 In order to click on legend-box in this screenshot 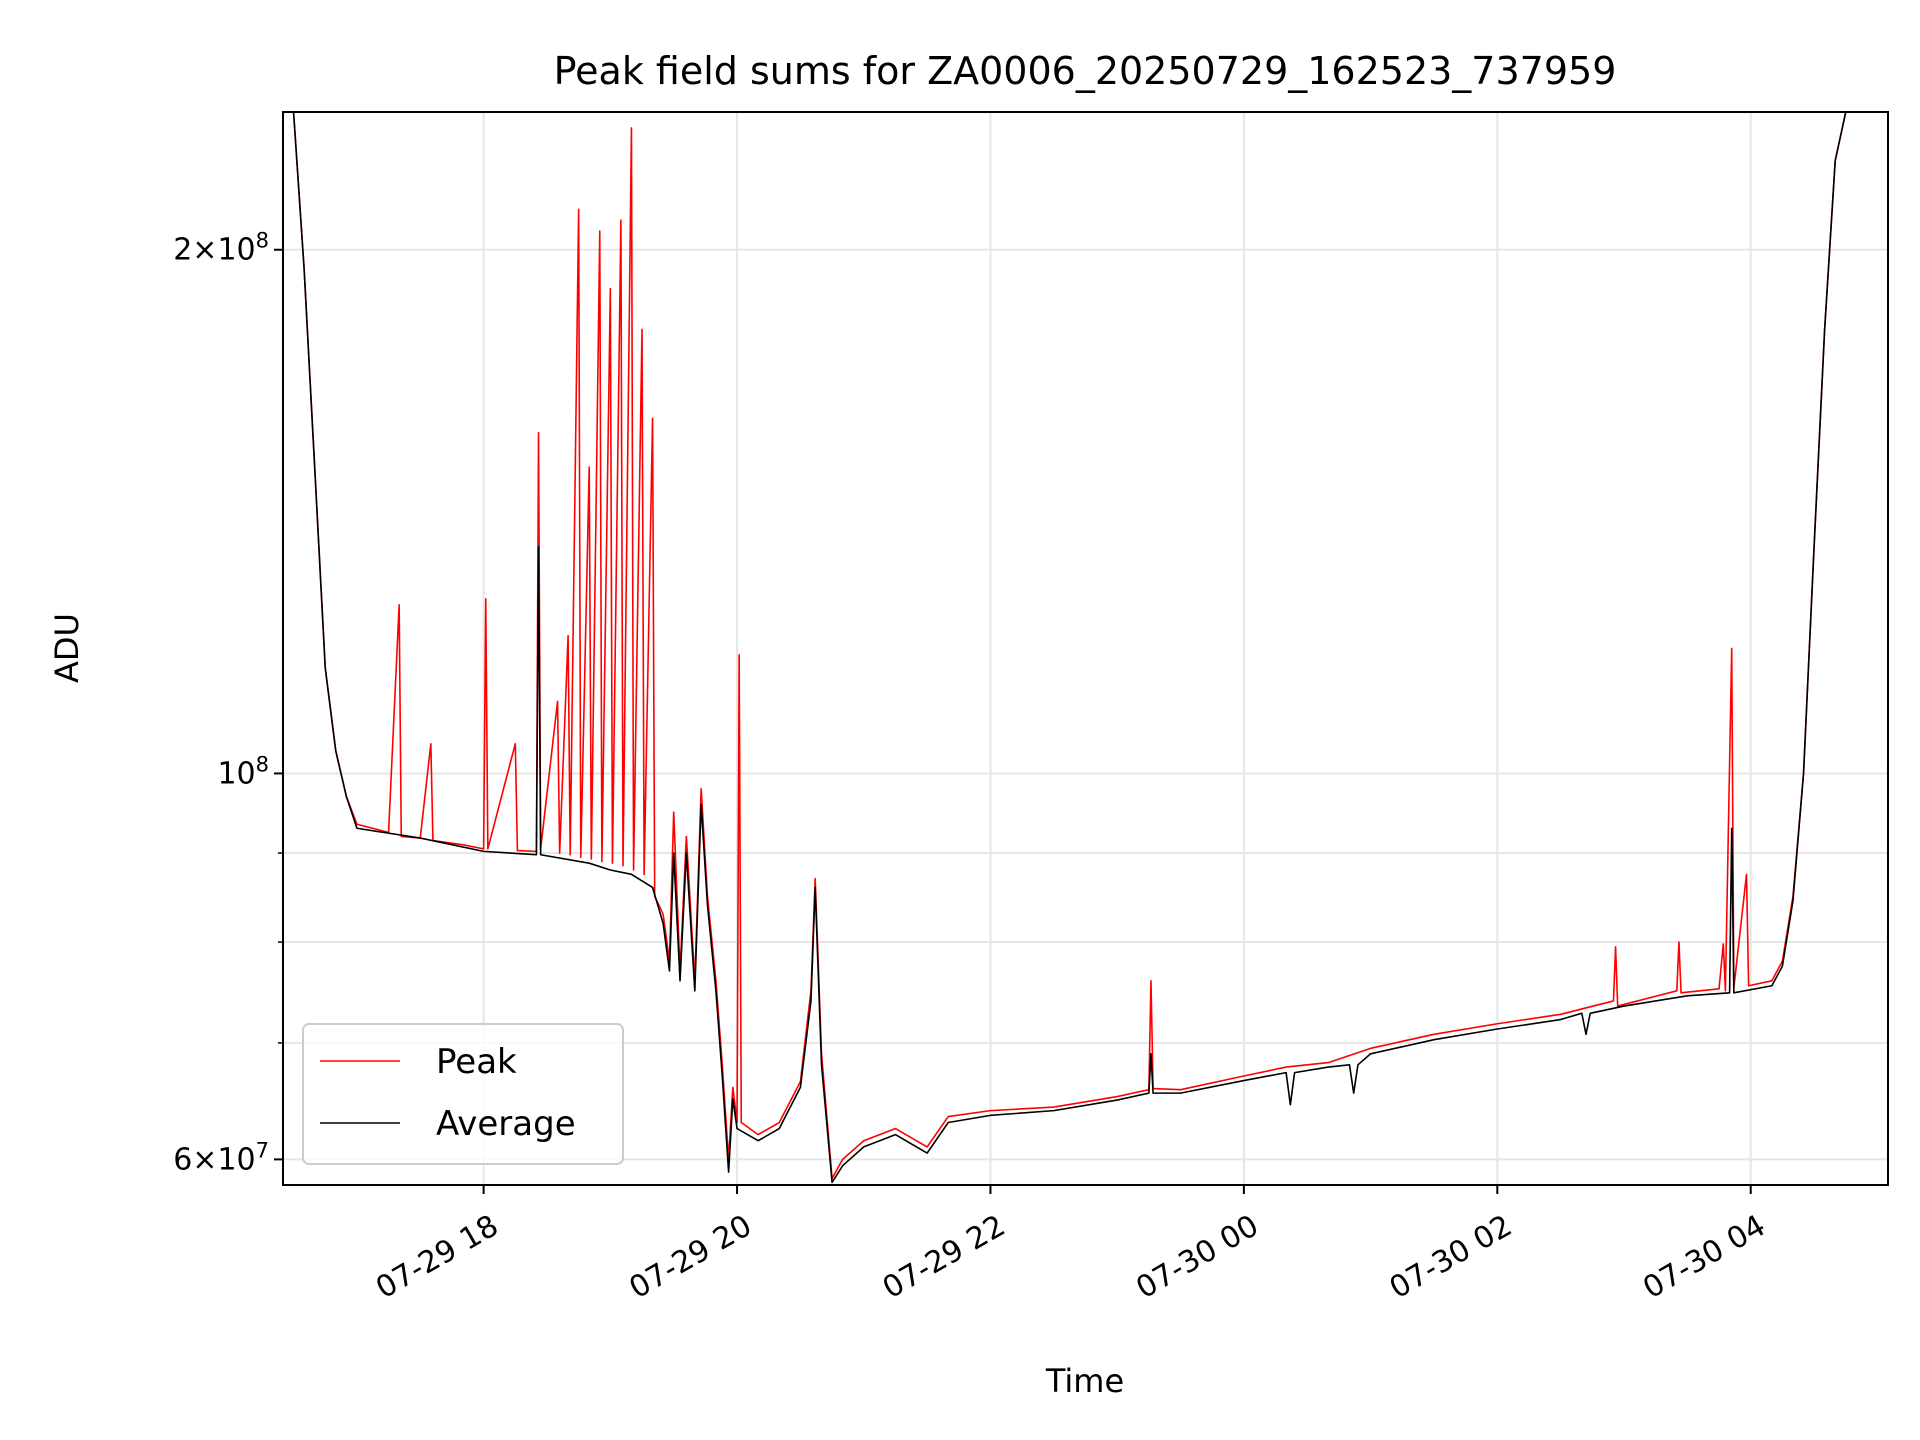, I will do `click(463, 1094)`.